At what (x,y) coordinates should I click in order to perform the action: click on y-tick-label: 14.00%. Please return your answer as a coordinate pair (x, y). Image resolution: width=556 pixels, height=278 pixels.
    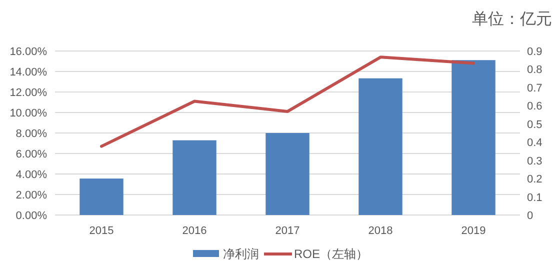
    Looking at the image, I should click on (29, 72).